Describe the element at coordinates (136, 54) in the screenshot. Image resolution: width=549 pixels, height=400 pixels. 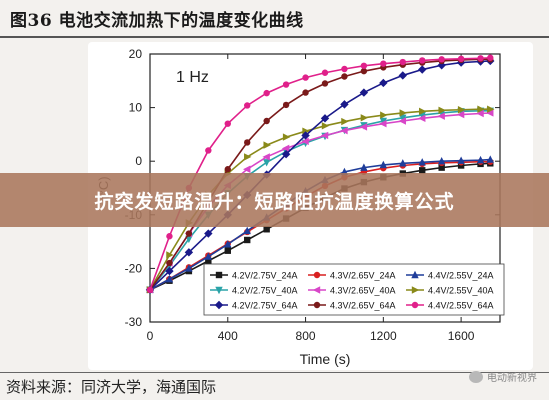
I see `y-tick-label: 20` at that location.